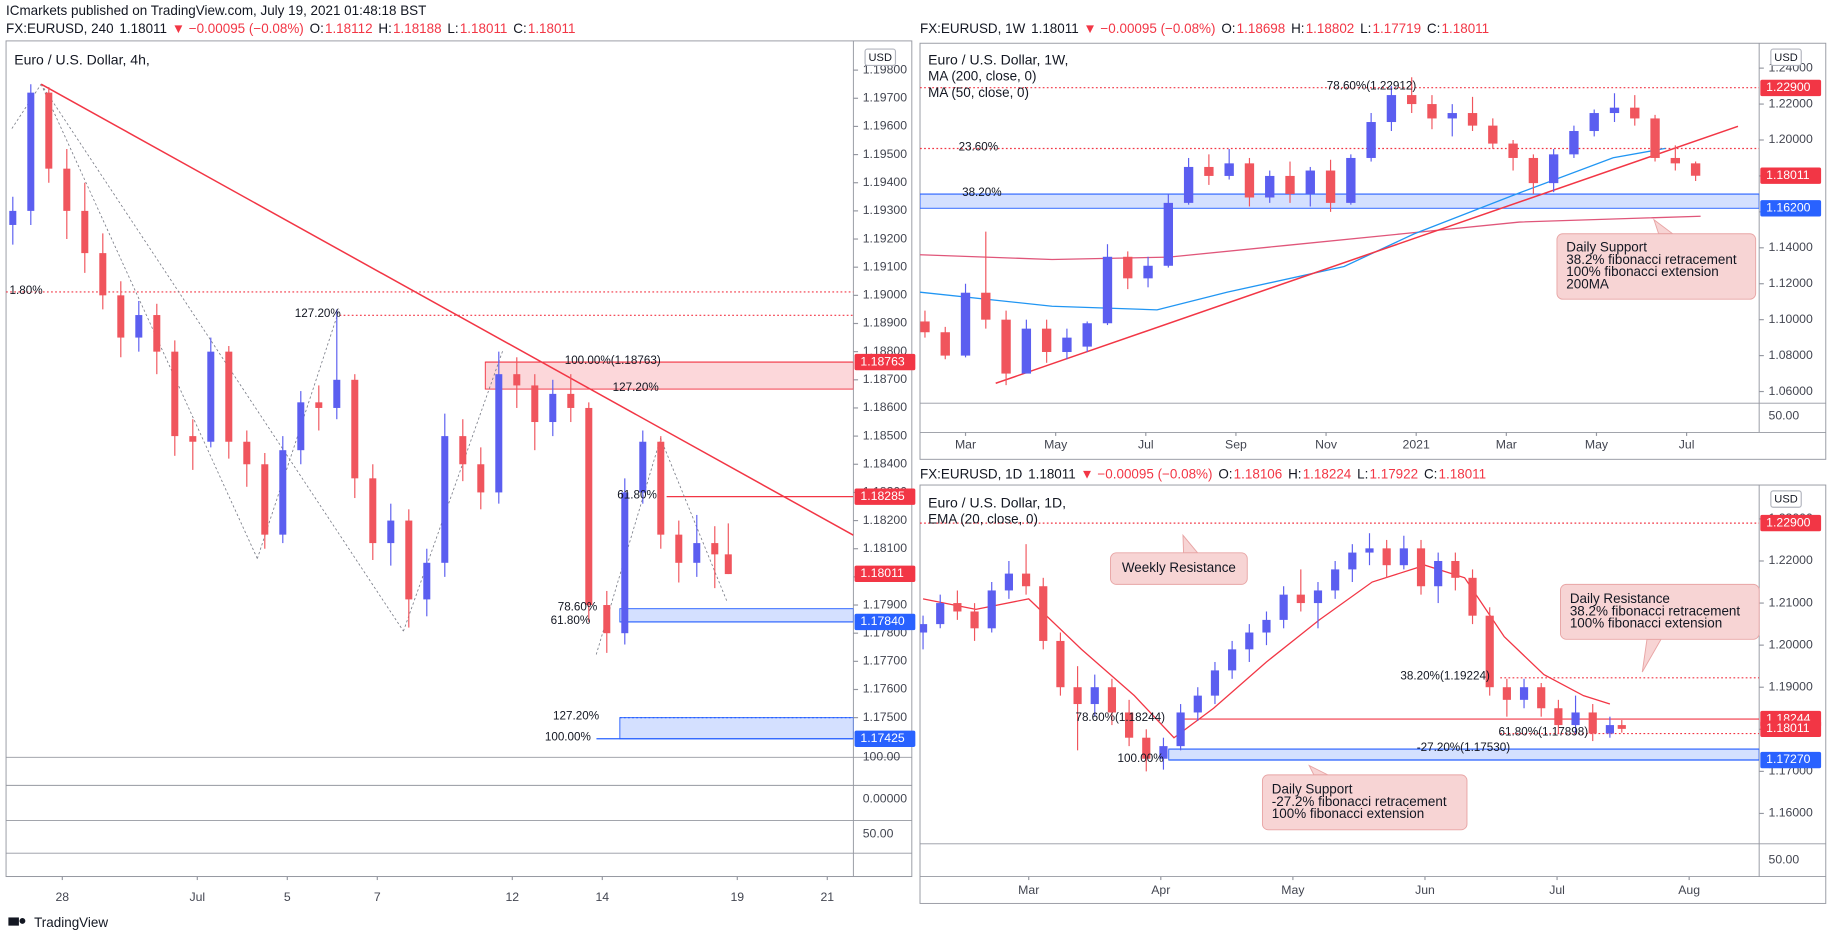 Image resolution: width=1833 pixels, height=942 pixels. I want to click on y-tick-label: 1.18500, so click(885, 435).